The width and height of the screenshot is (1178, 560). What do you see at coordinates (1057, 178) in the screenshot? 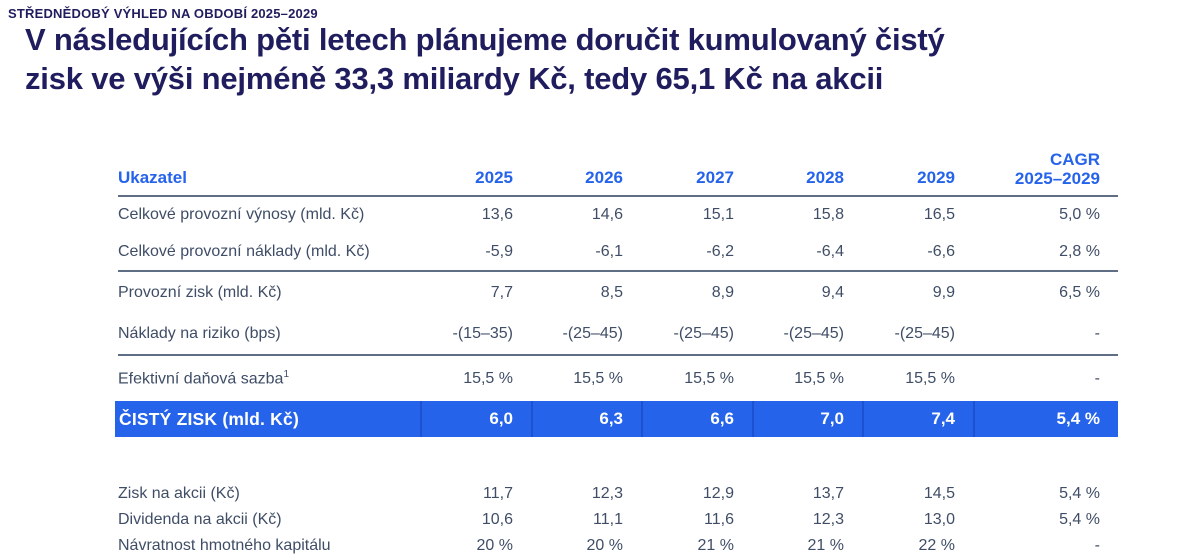
I see `cagr-header-line-2: 2025–2029` at bounding box center [1057, 178].